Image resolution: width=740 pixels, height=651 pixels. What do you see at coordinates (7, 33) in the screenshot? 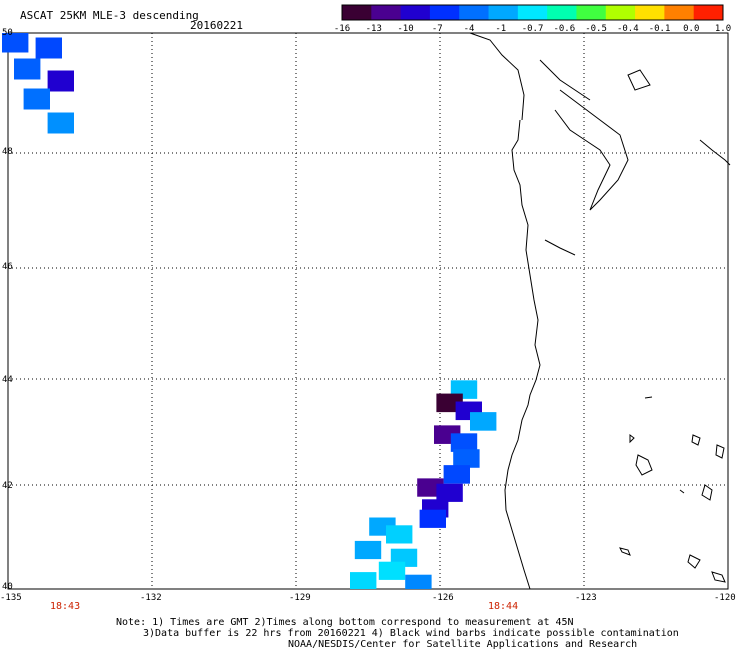
I see `lat-label: 50` at bounding box center [7, 33].